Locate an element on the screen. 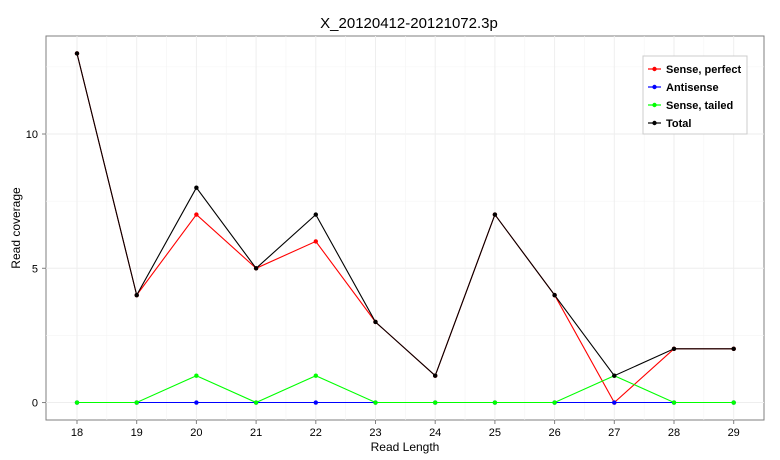 This screenshot has height=460, width=780. y-tick-label: 10 is located at coordinates (32, 135).